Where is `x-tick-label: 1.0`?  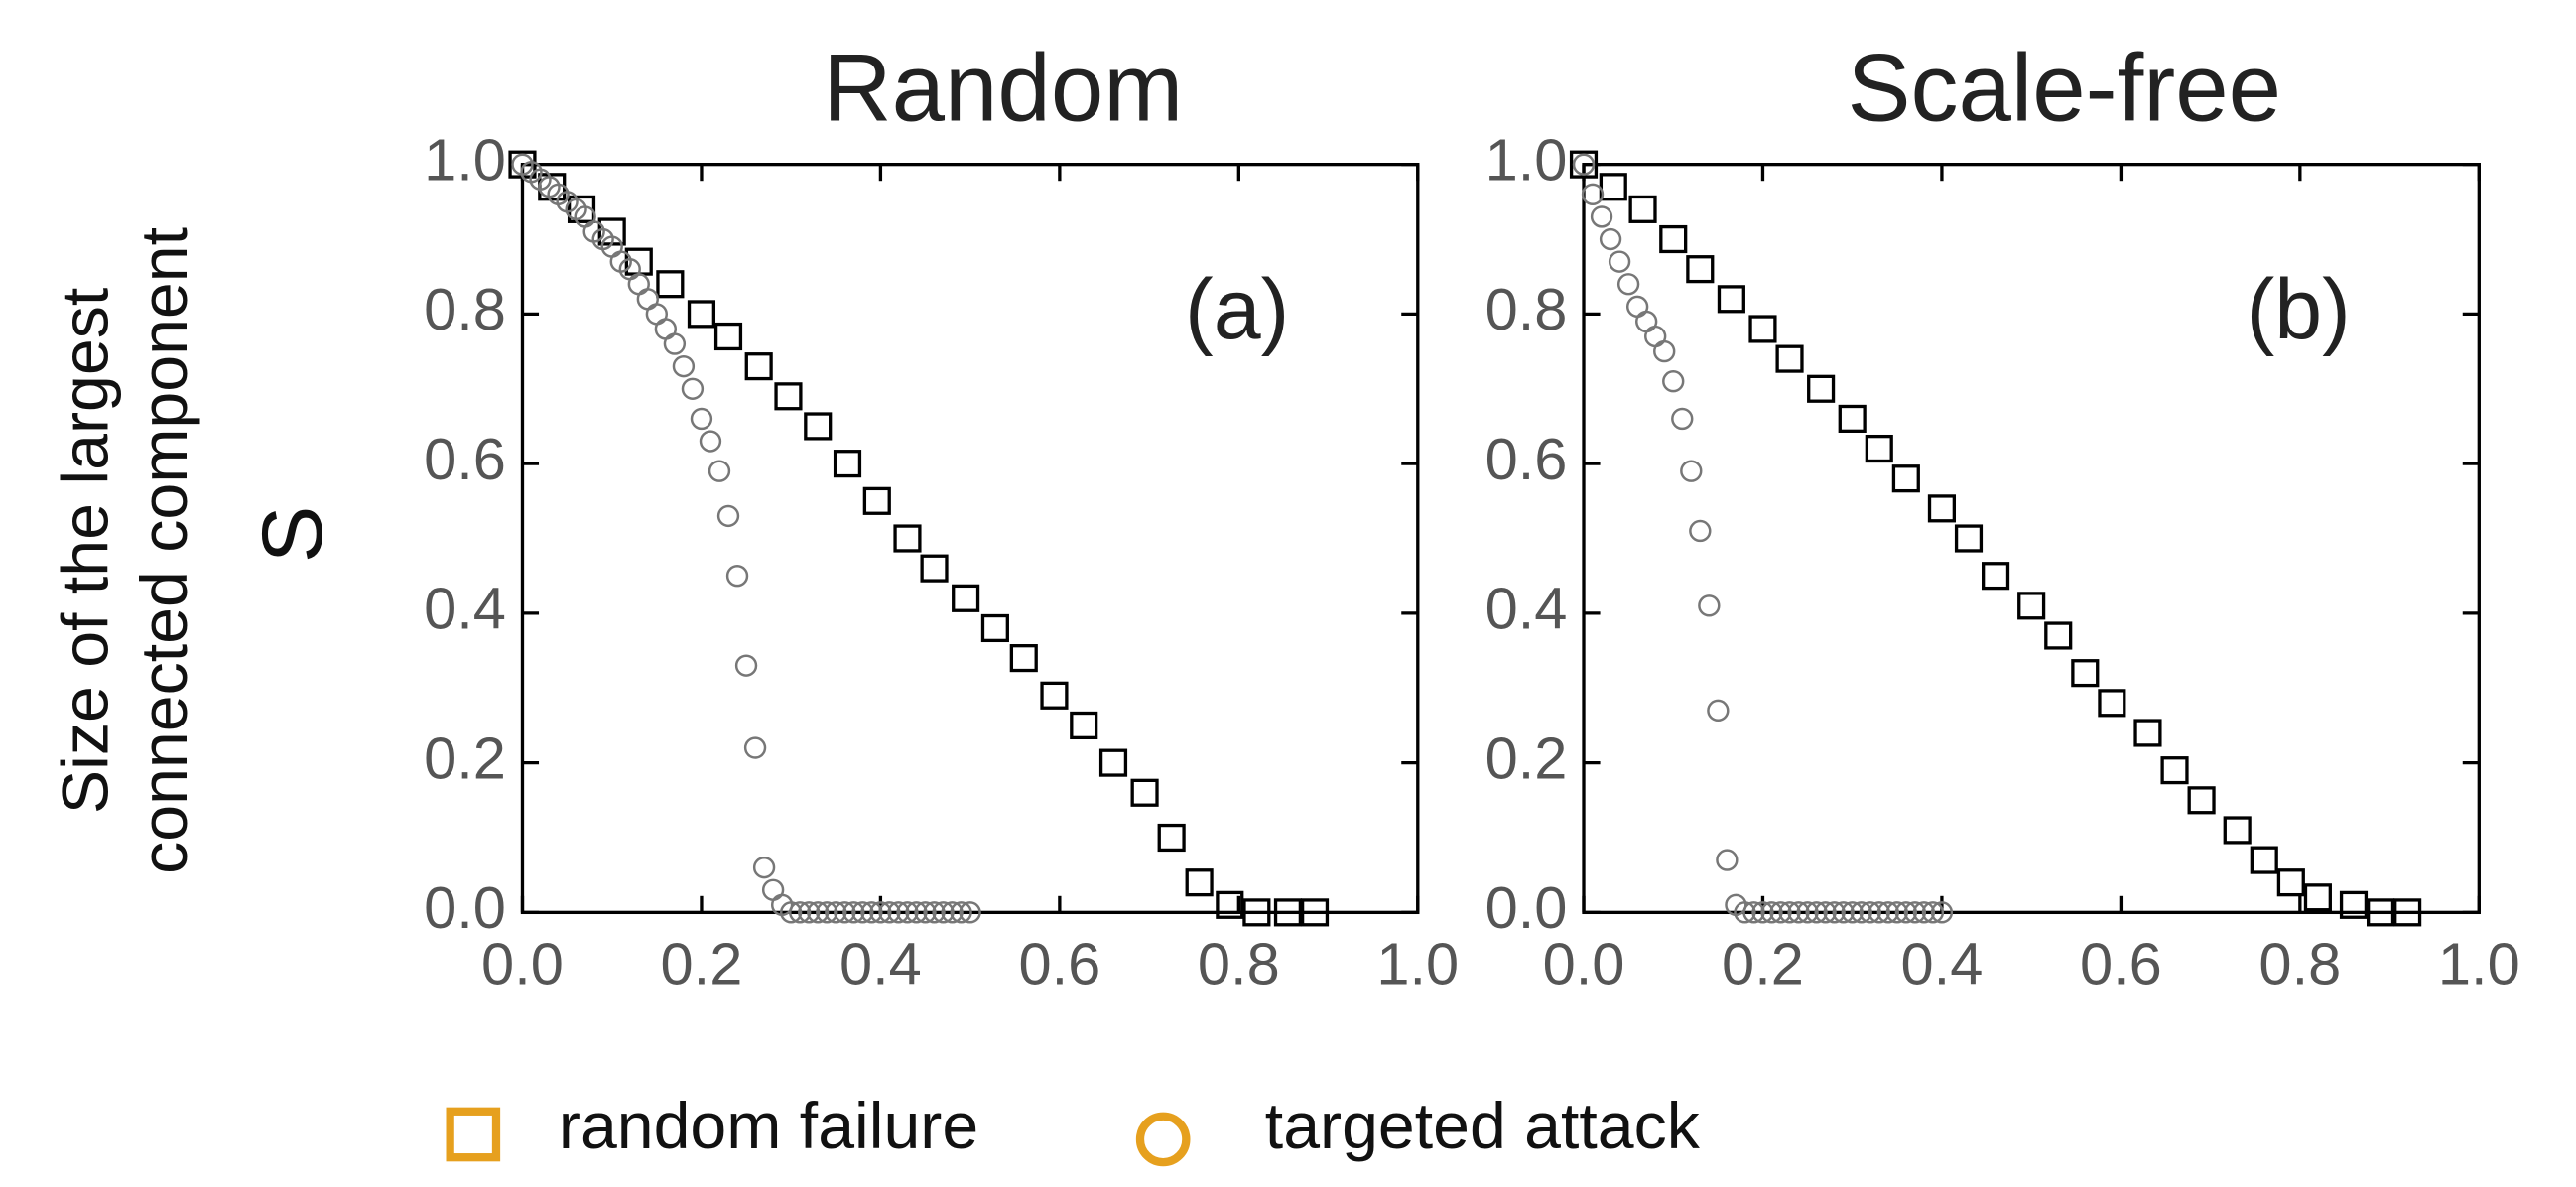
x-tick-label: 1.0 is located at coordinates (2479, 963).